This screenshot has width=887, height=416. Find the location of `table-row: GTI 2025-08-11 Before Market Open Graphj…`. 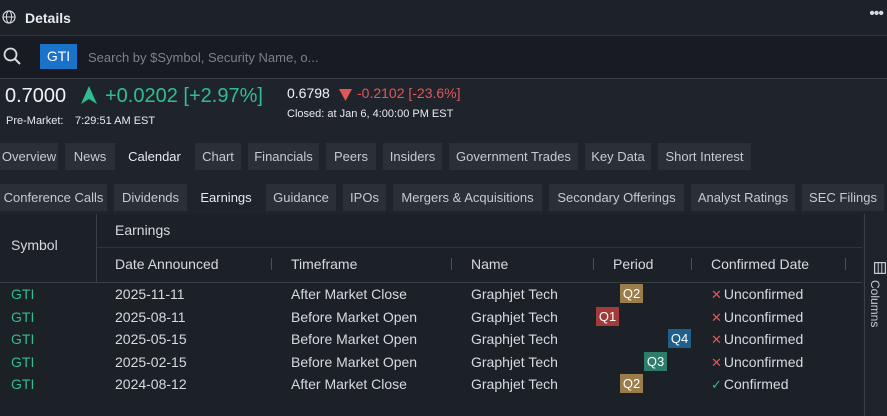

table-row: GTI 2025-08-11 Before Market Open Graphj… is located at coordinates (431, 316).